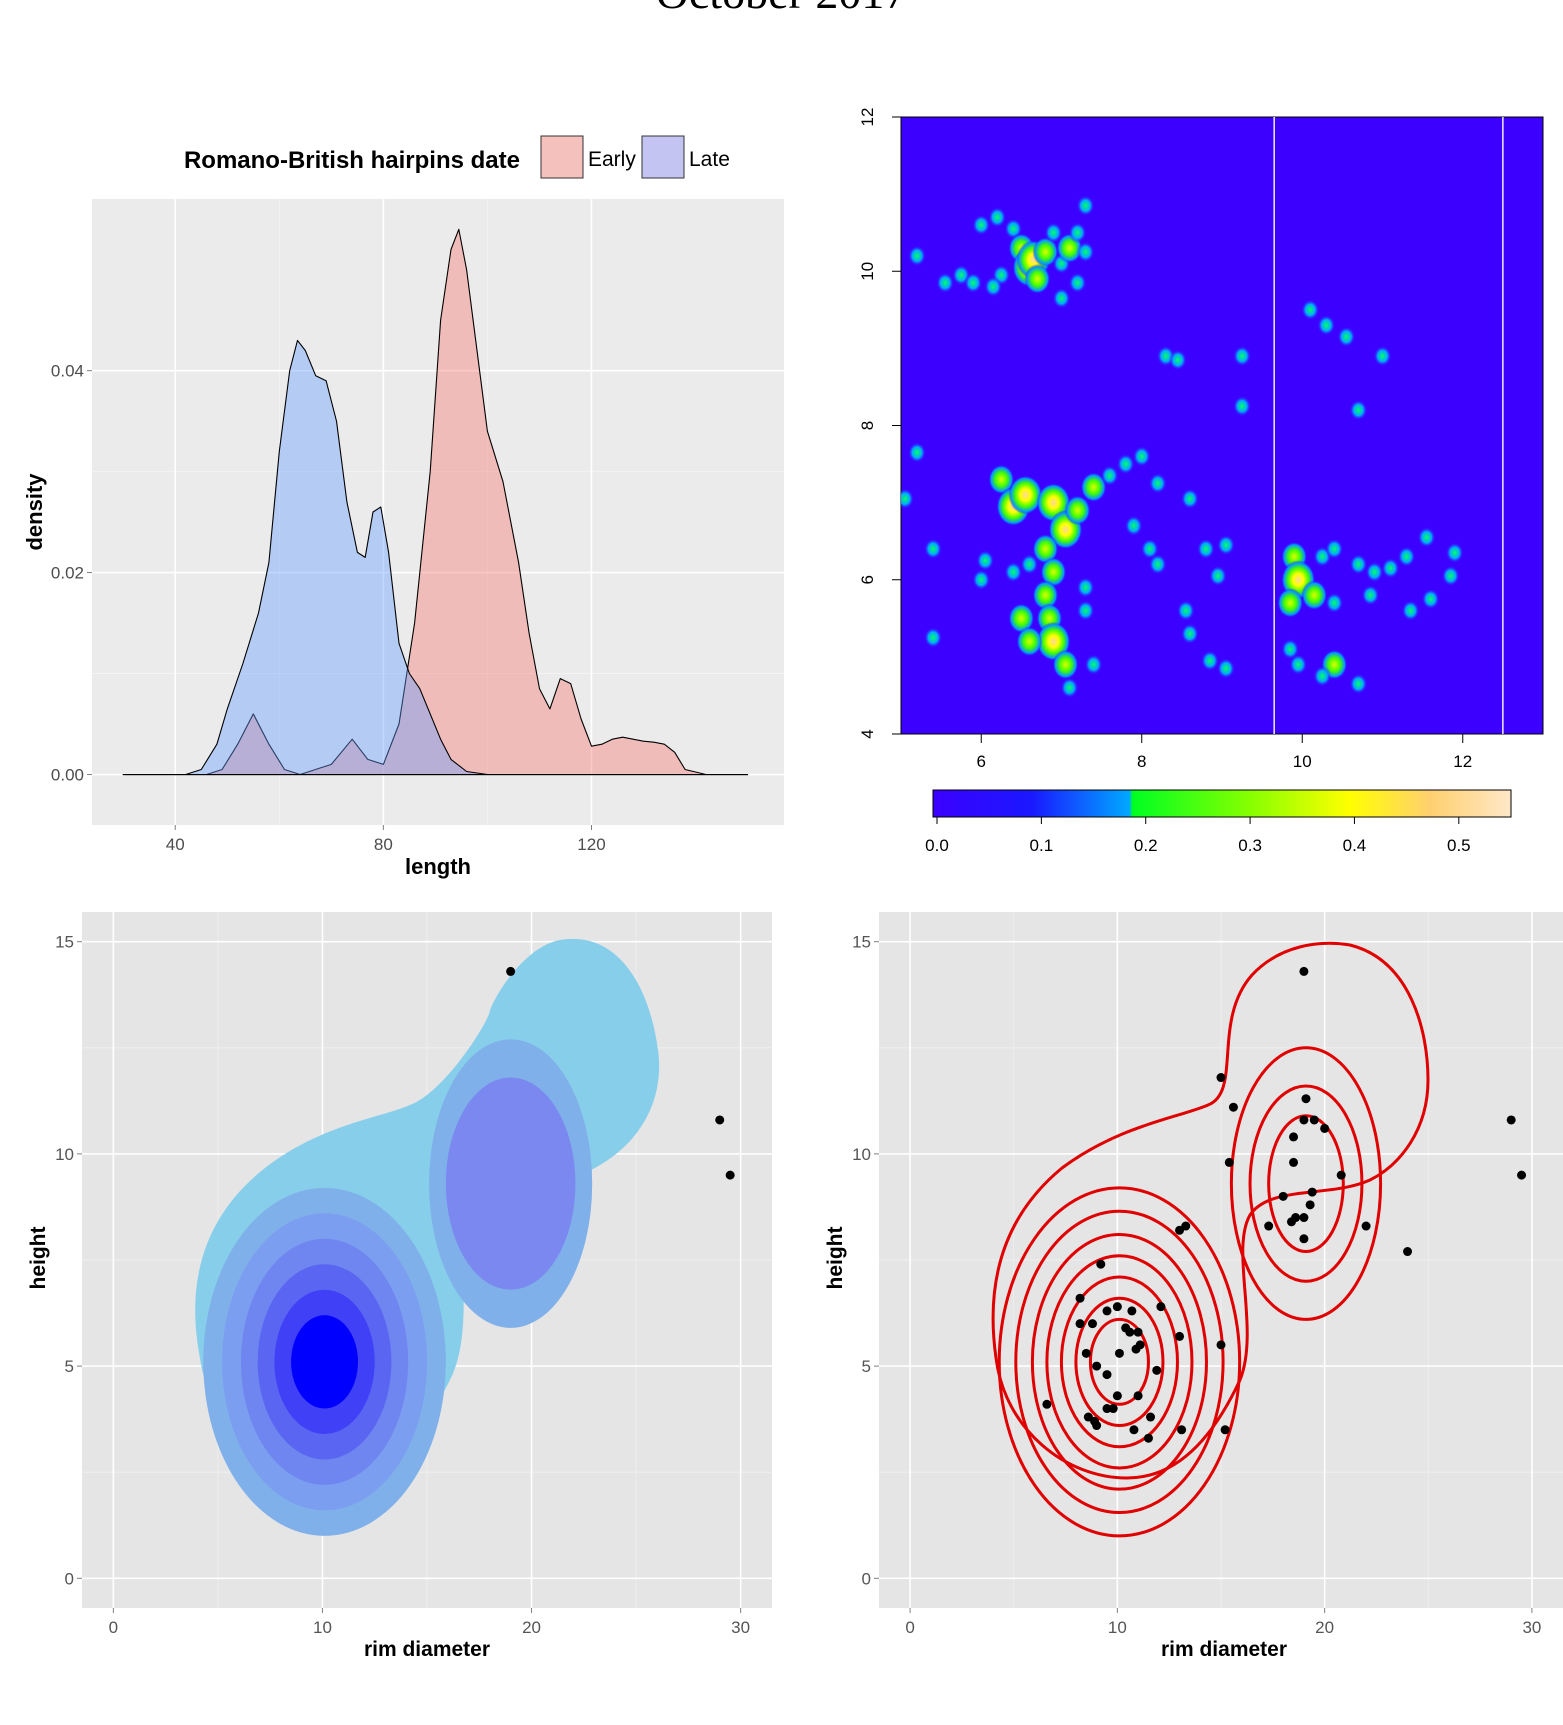  What do you see at coordinates (1042, 845) in the screenshot?
I see `colorbar-tick-label: 0.1` at bounding box center [1042, 845].